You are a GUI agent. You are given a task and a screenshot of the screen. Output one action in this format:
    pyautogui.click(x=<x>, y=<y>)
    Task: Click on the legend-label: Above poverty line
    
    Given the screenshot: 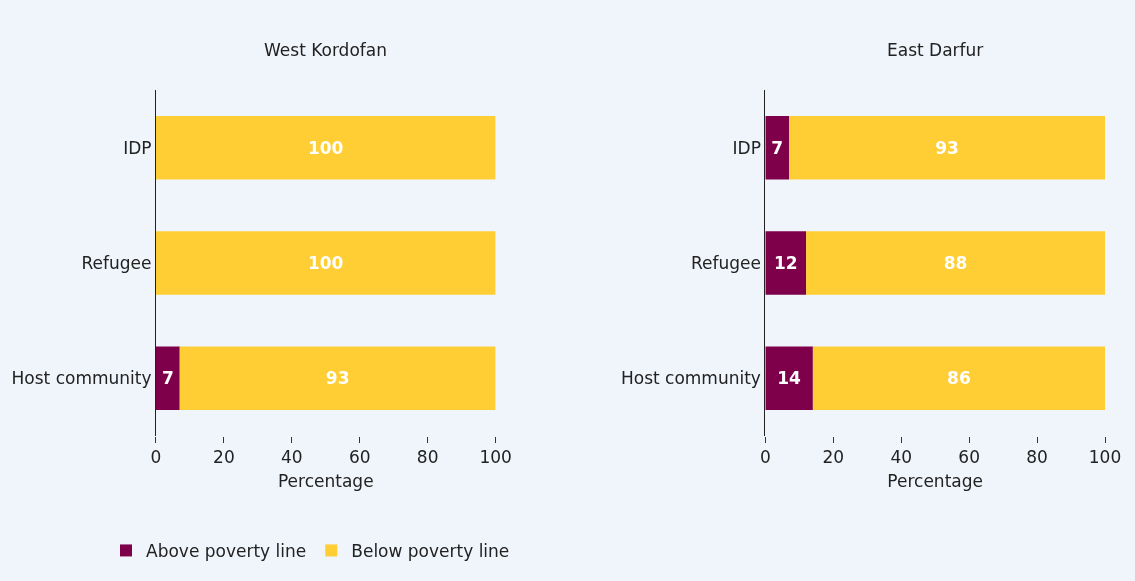 What is the action you would take?
    pyautogui.click(x=226, y=551)
    